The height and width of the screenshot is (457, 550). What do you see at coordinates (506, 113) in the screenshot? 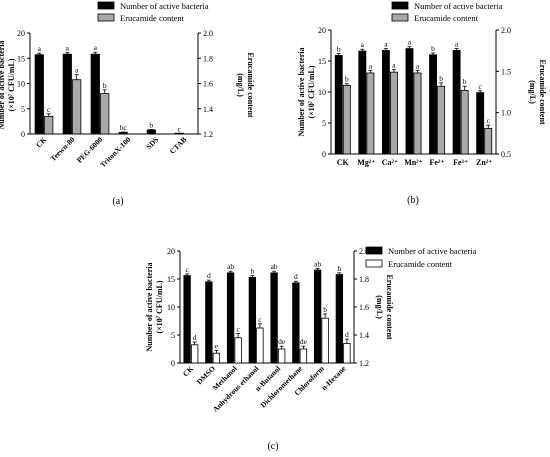
I see `y2-tick-label: 1.0` at bounding box center [506, 113].